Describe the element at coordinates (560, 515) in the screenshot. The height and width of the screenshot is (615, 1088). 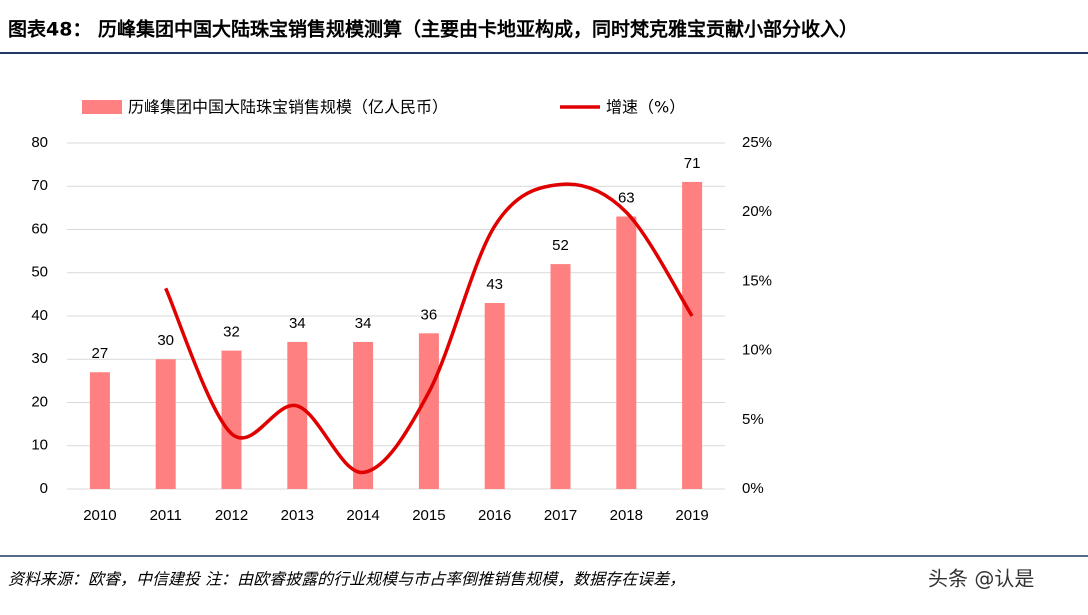
I see `x-tick-label: 2017` at that location.